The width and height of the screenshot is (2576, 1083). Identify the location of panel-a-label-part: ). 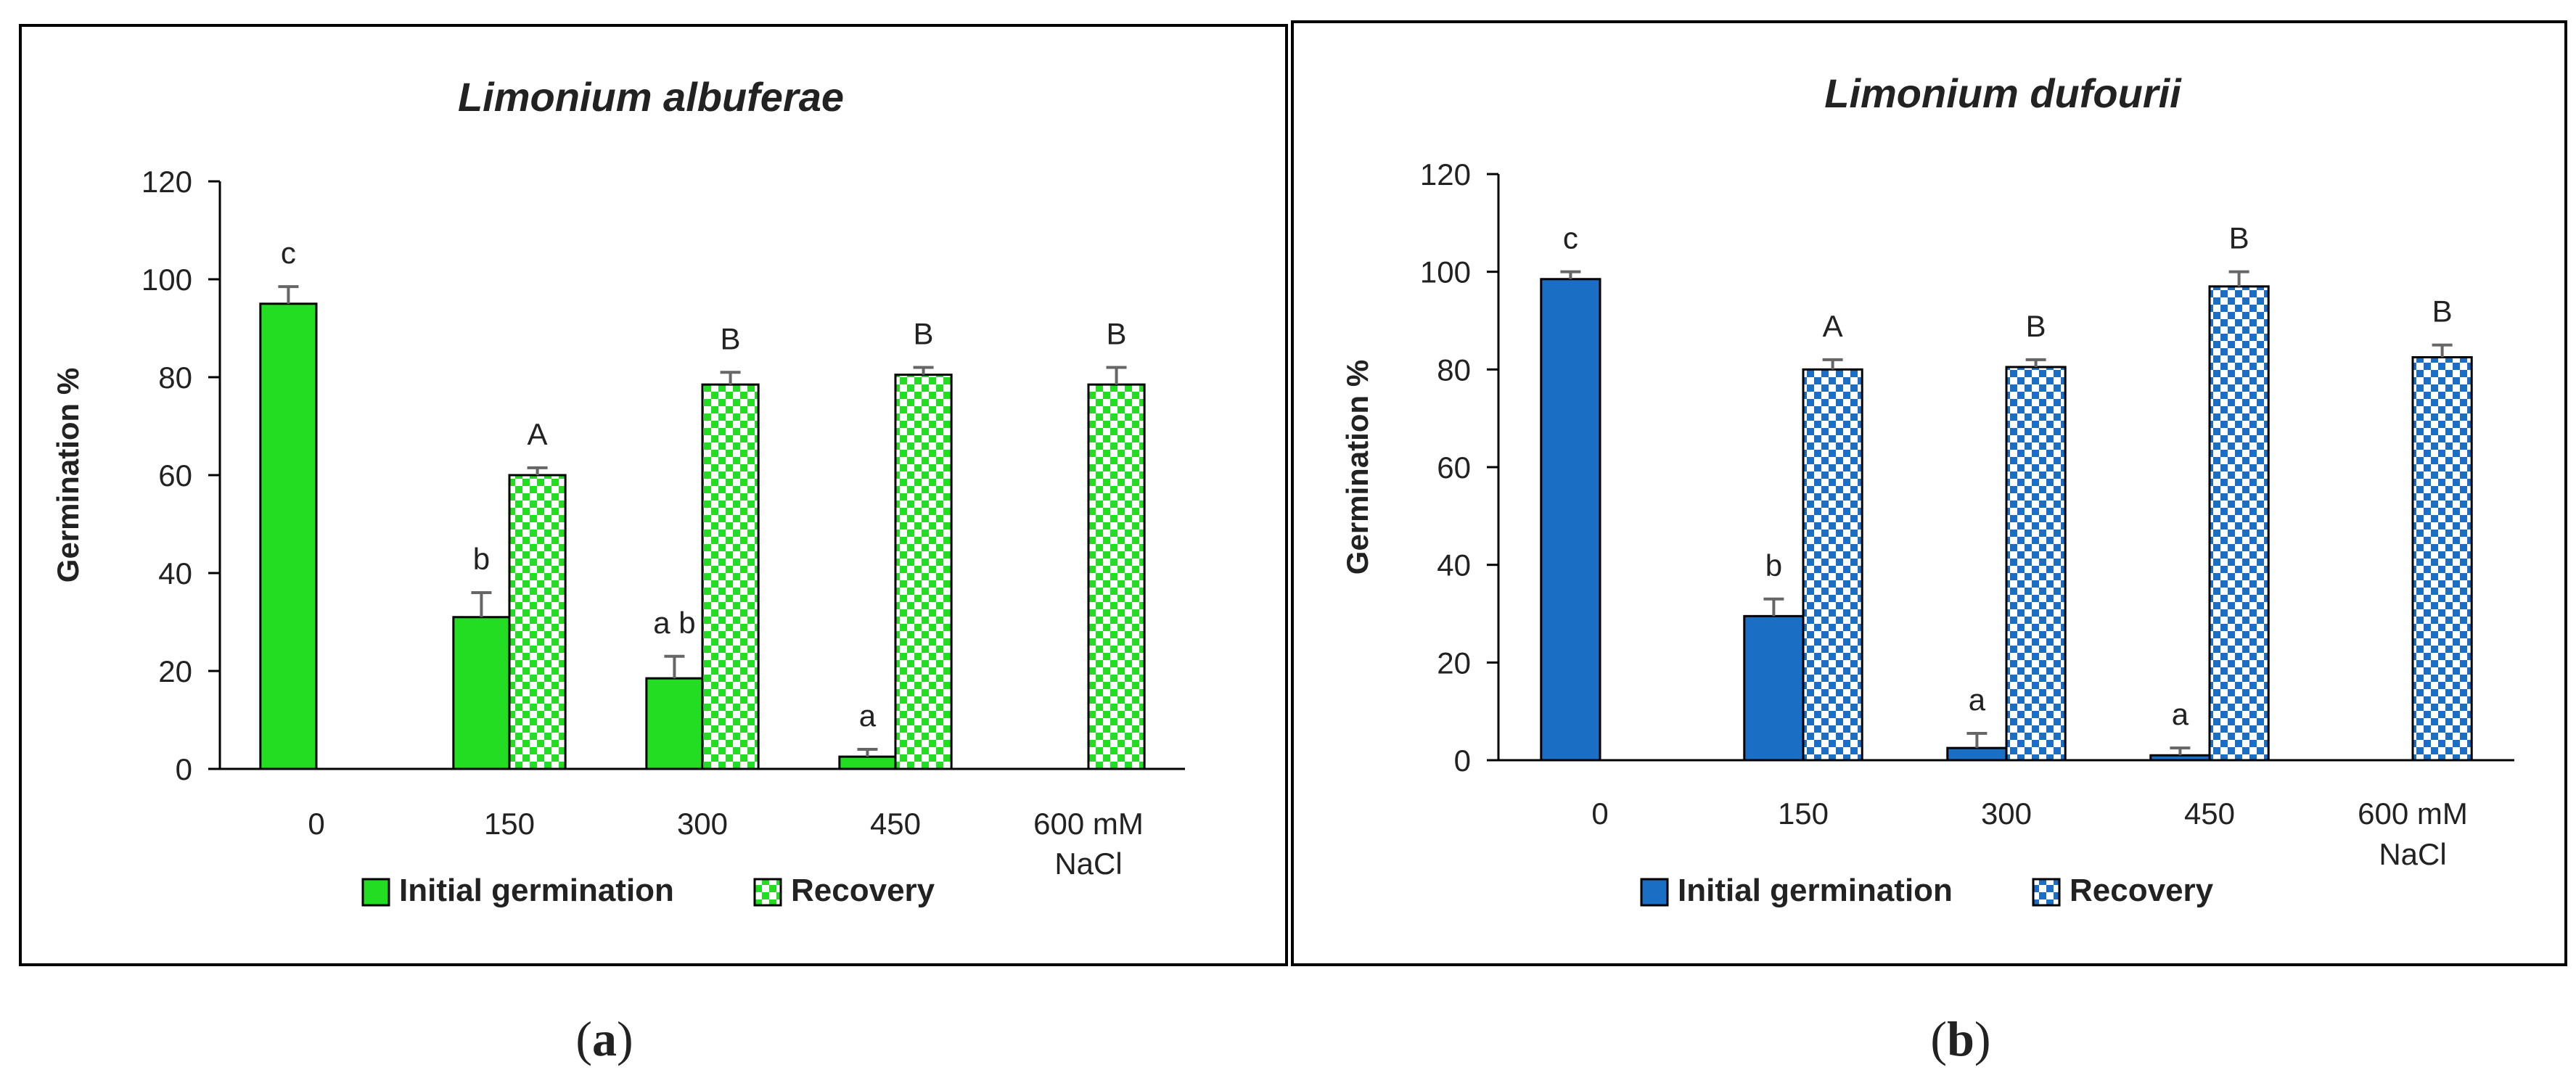
(625, 1038).